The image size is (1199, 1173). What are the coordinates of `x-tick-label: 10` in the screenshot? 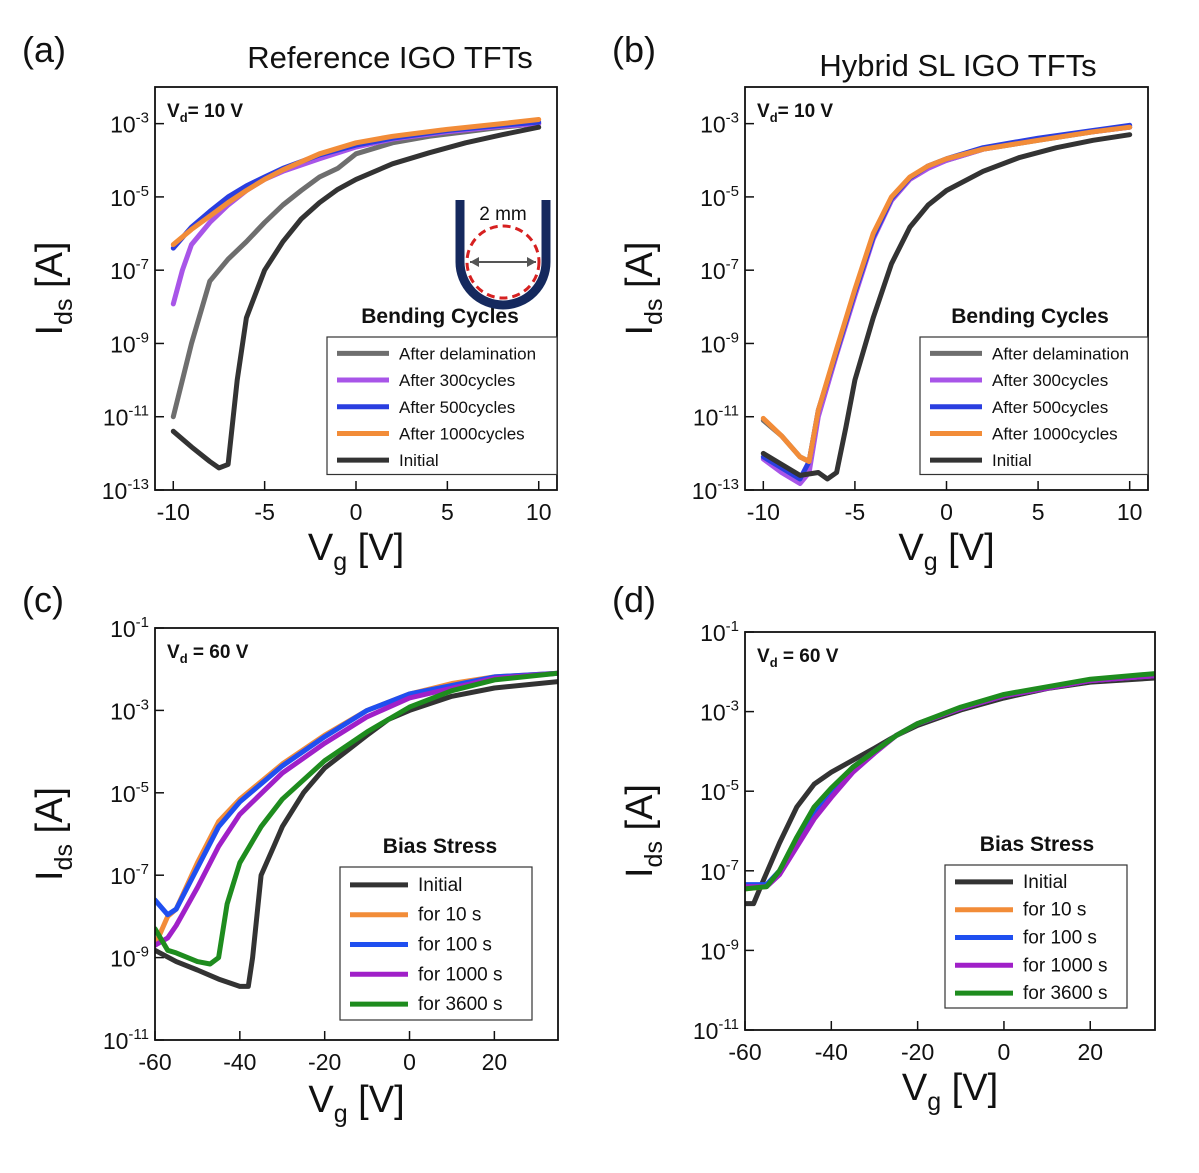 It's located at (1130, 512).